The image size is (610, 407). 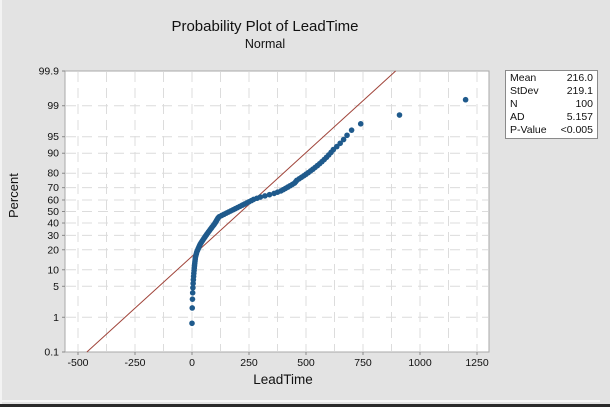 What do you see at coordinates (53, 174) in the screenshot?
I see `svg-text: 80` at bounding box center [53, 174].